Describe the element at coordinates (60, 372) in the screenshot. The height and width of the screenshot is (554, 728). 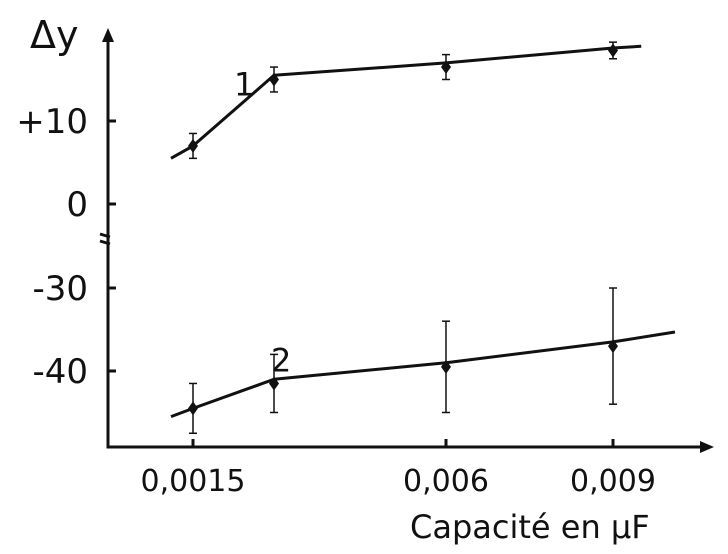
I see `y-tick-label: -40` at that location.